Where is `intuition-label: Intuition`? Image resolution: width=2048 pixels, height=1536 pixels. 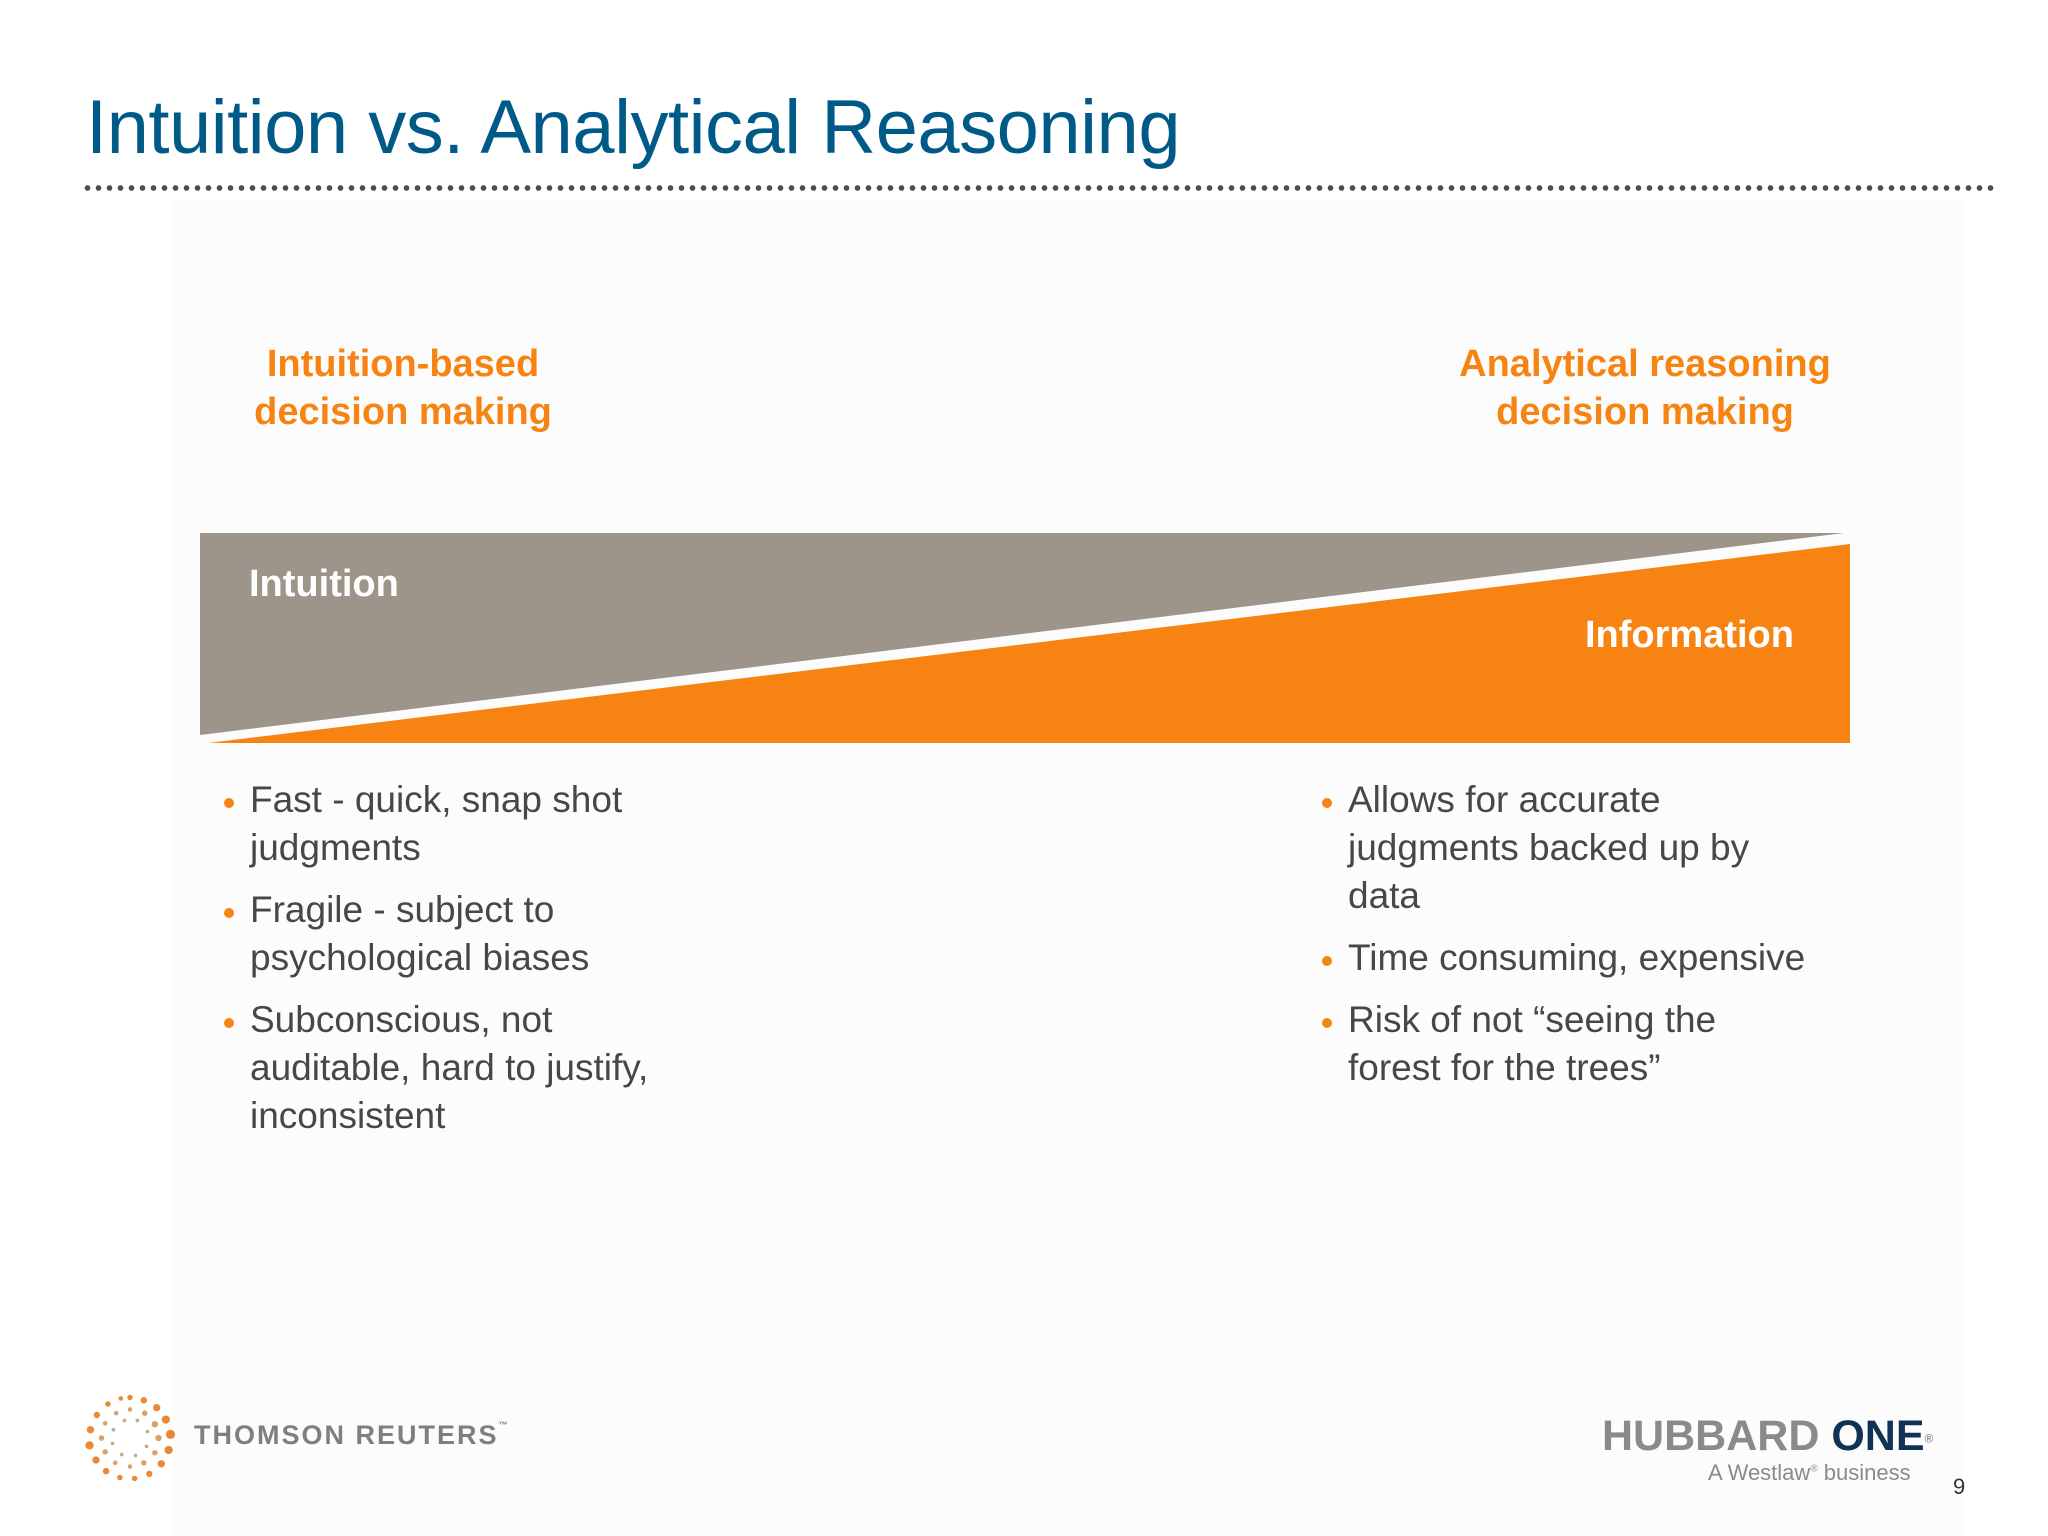
intuition-label: Intuition is located at coordinates (324, 584).